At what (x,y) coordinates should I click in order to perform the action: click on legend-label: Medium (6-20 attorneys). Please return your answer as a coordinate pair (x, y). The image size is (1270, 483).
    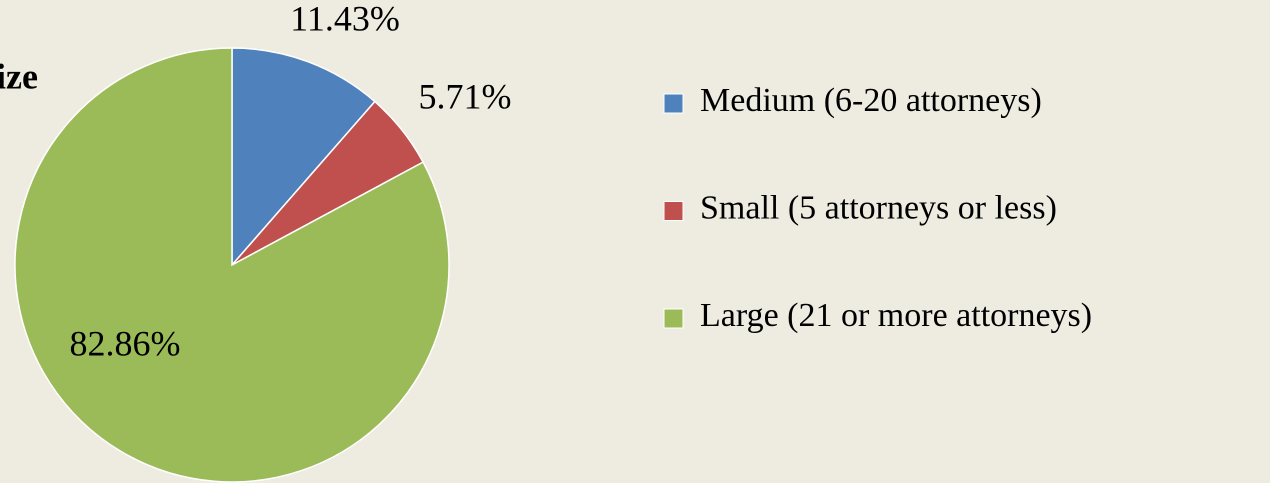
    Looking at the image, I should click on (871, 100).